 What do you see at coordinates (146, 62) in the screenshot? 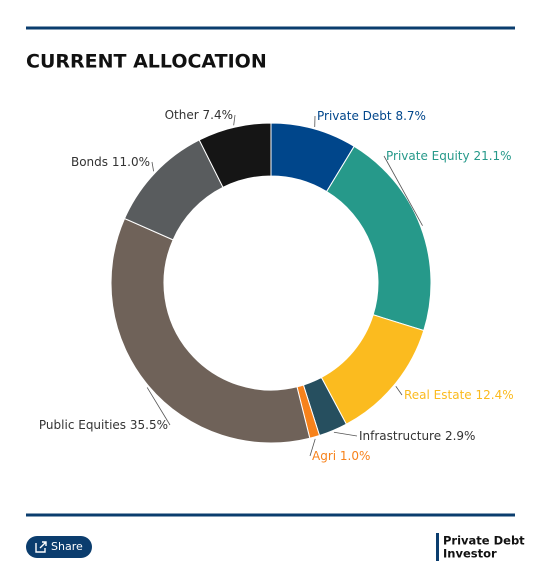
I see `chart-title: CURRENT ALLOCATION` at bounding box center [146, 62].